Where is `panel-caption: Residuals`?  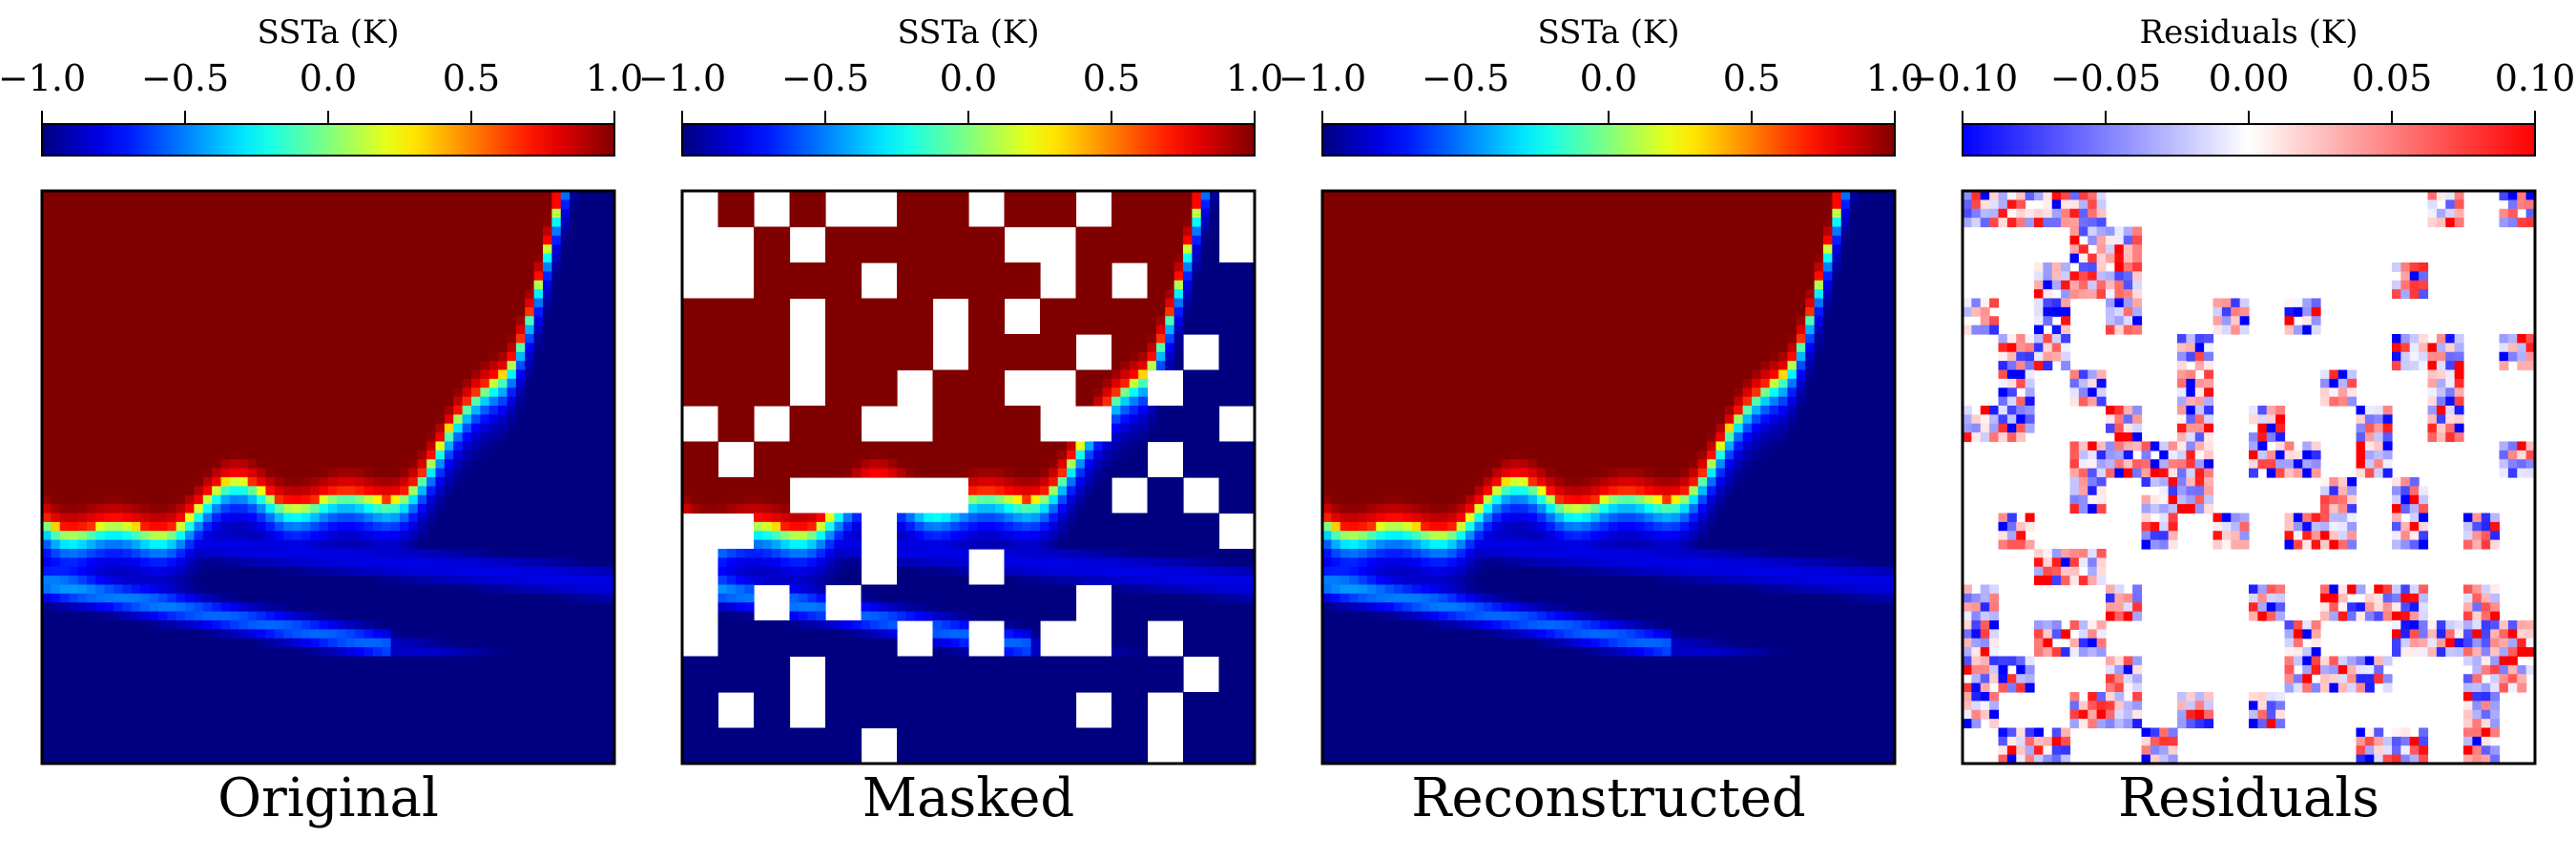 panel-caption: Residuals is located at coordinates (2248, 798).